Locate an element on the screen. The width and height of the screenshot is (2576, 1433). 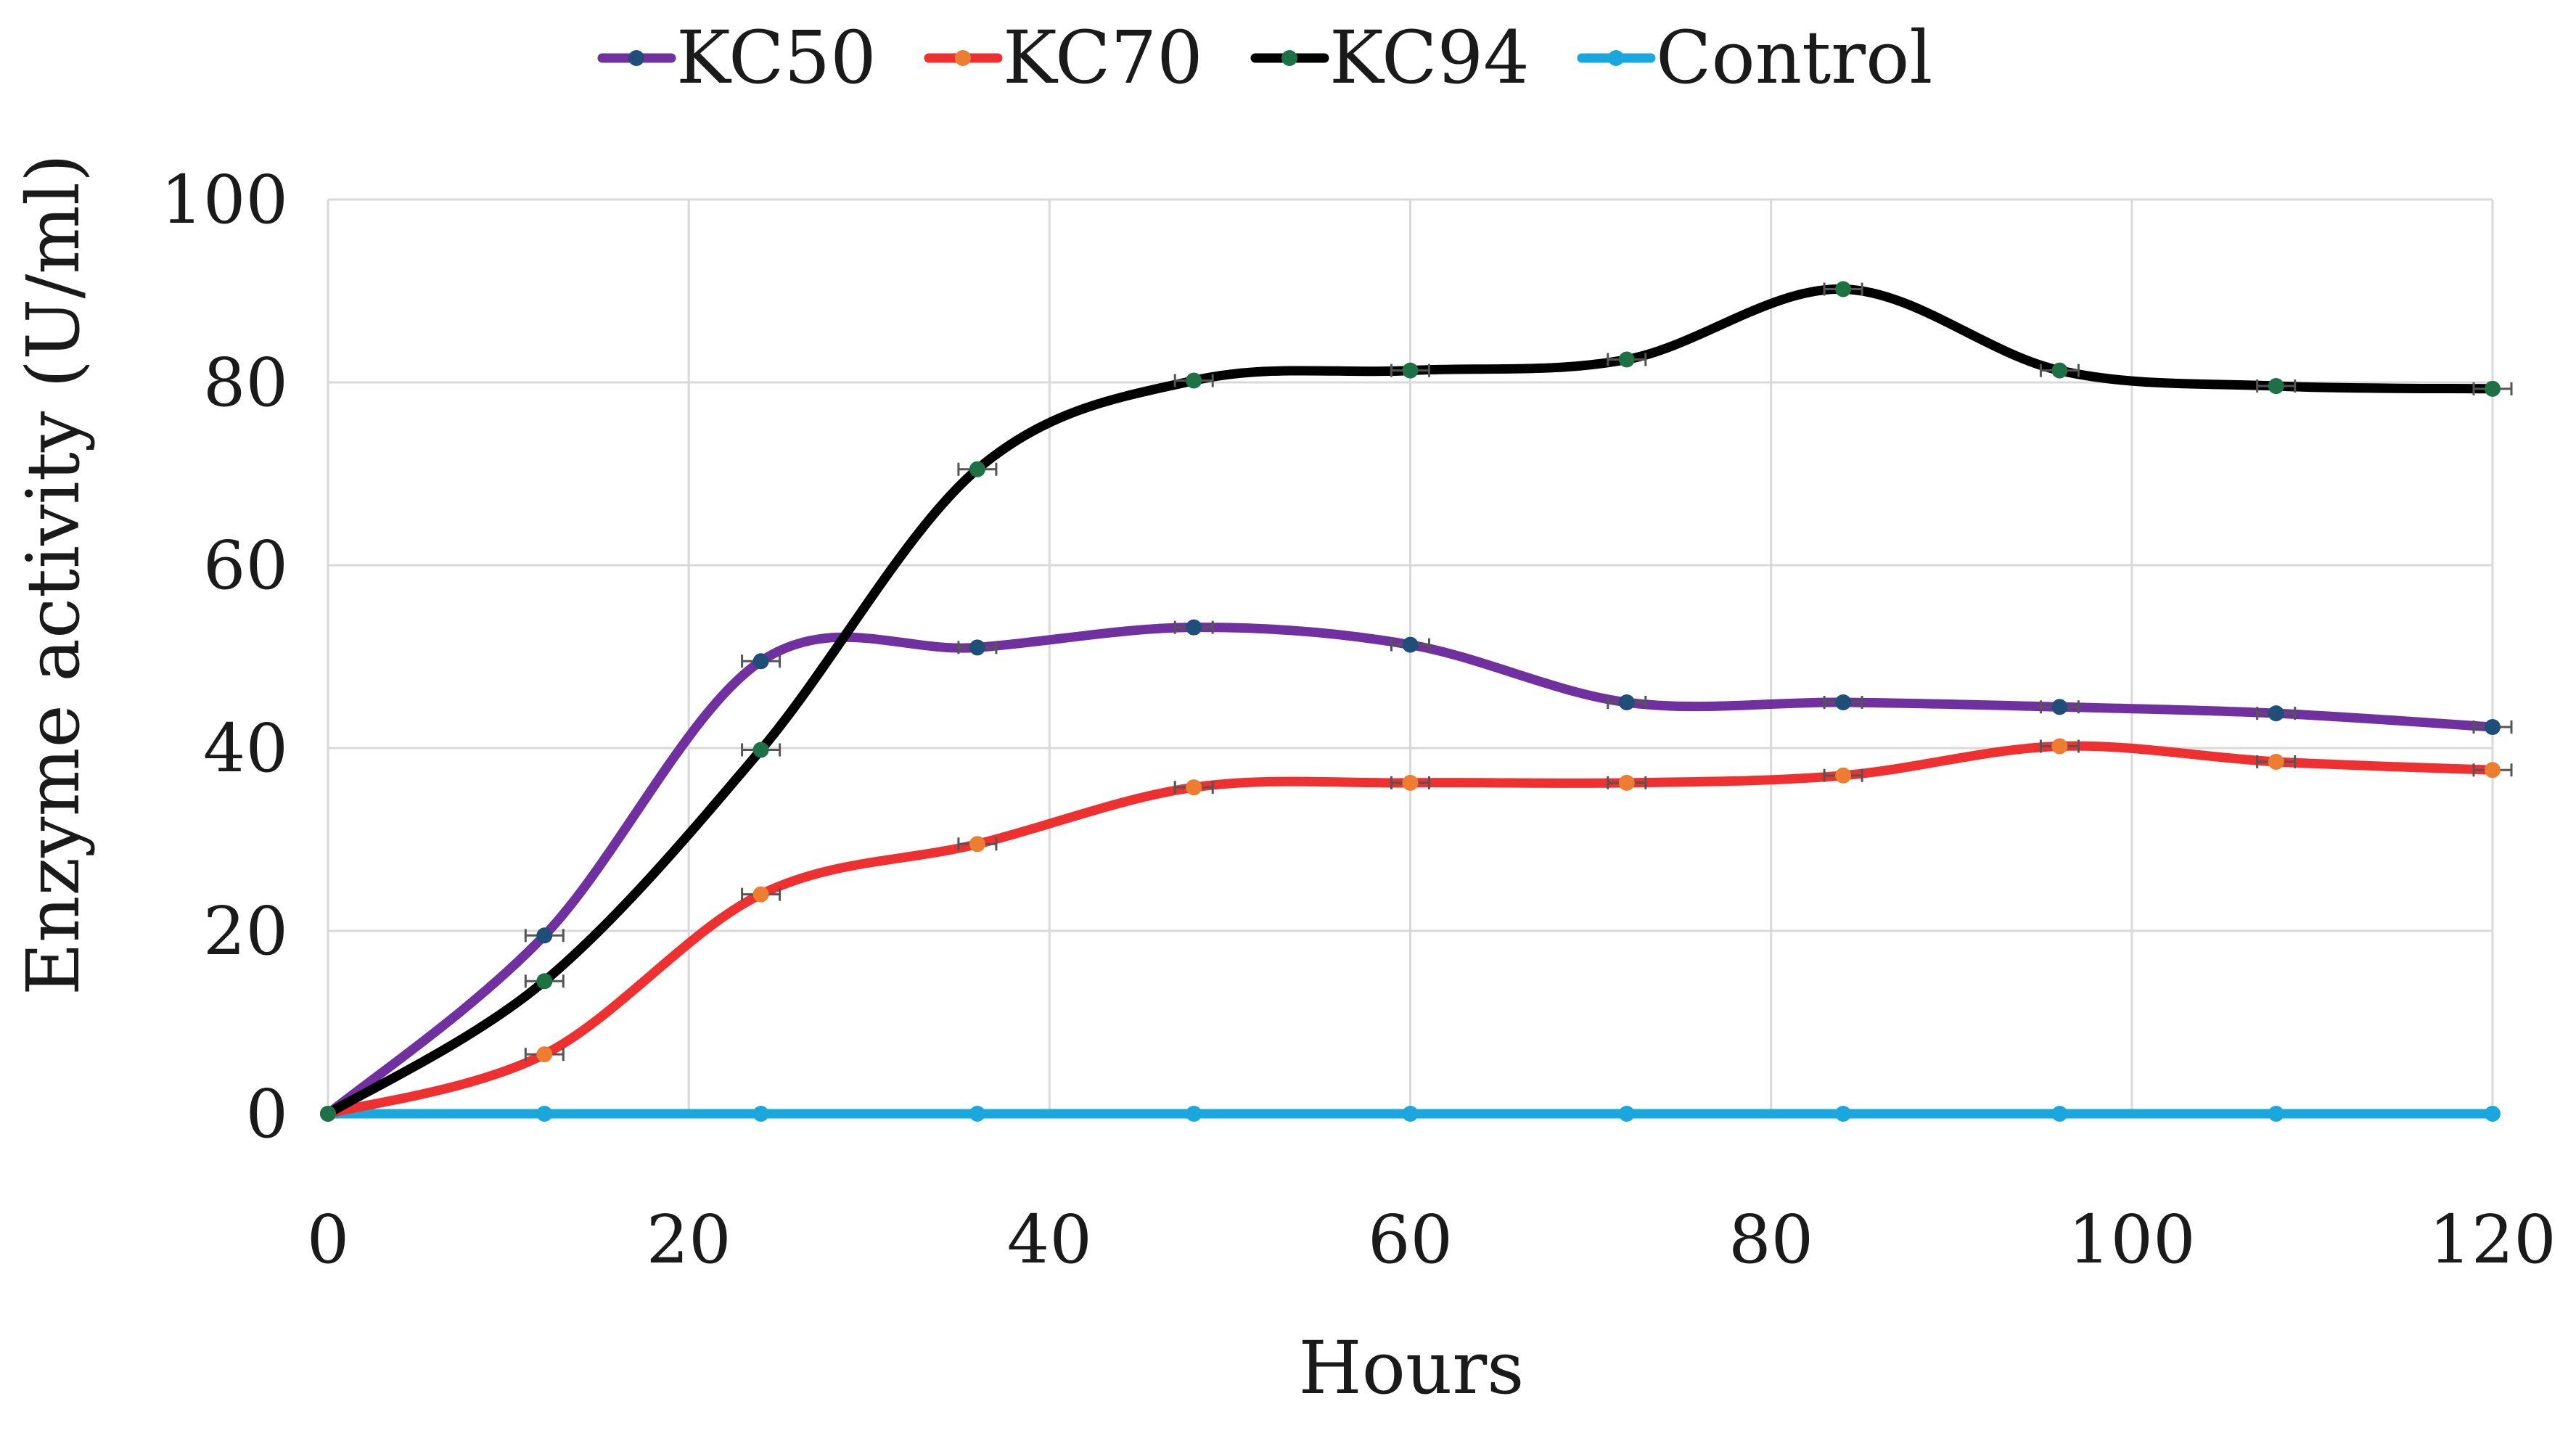
legend: KC50 KC70 KC94 Control is located at coordinates (1264, 57).